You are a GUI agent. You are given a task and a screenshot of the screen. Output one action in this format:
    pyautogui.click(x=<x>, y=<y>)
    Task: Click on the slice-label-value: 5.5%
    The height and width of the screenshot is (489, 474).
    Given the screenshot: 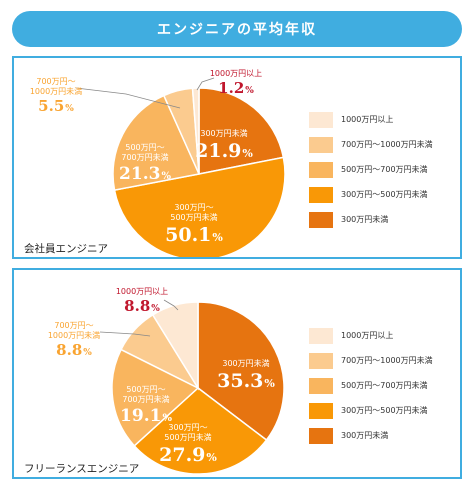 What is the action you would take?
    pyautogui.click(x=56, y=106)
    